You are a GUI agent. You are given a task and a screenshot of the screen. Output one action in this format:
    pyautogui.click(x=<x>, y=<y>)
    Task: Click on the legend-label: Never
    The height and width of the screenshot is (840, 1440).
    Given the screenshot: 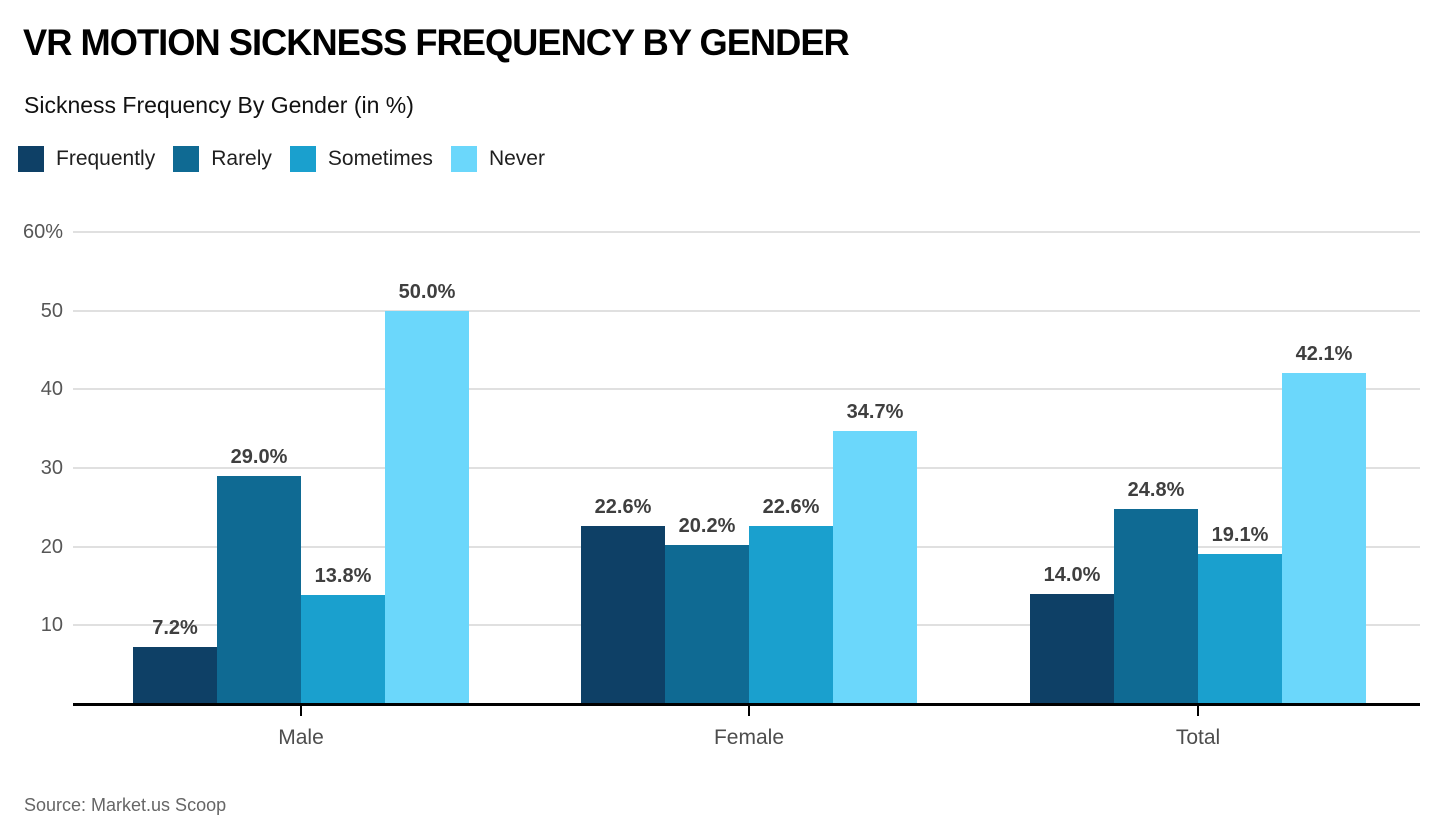 What is the action you would take?
    pyautogui.click(x=516, y=158)
    